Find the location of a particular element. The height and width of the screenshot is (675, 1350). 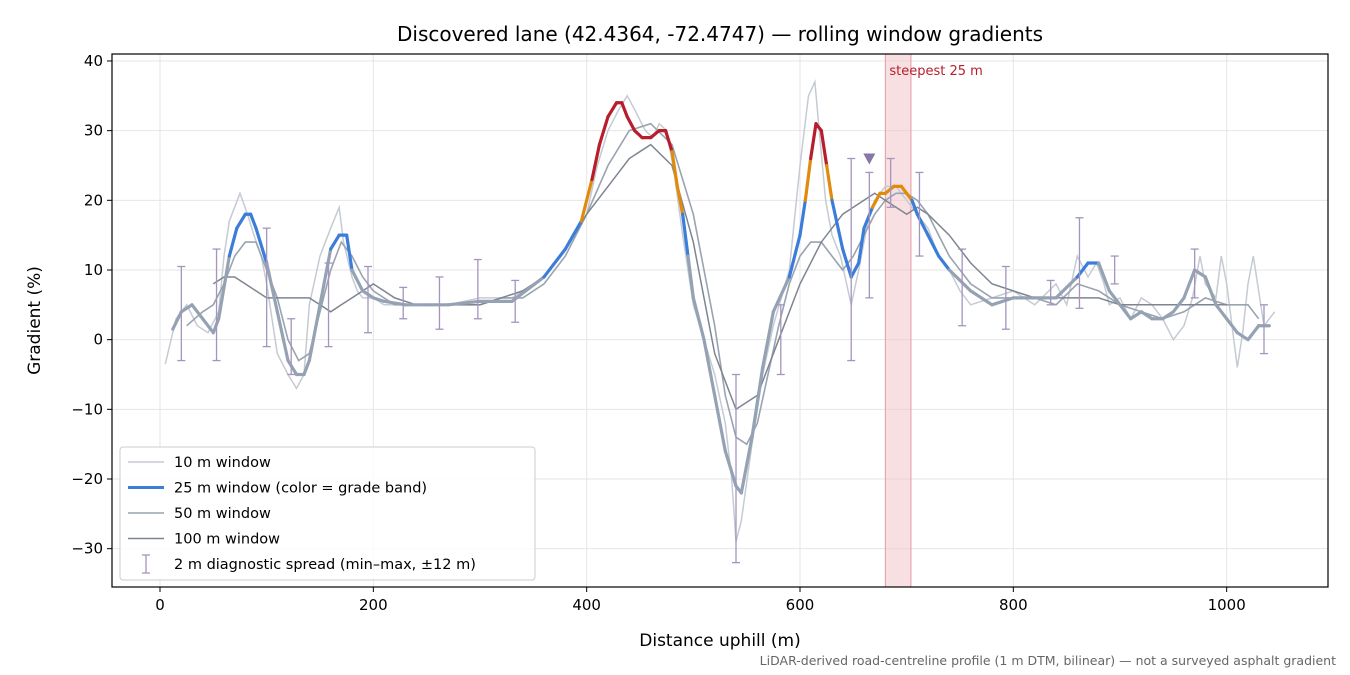

y-tick-label: 0 is located at coordinates (98, 340).